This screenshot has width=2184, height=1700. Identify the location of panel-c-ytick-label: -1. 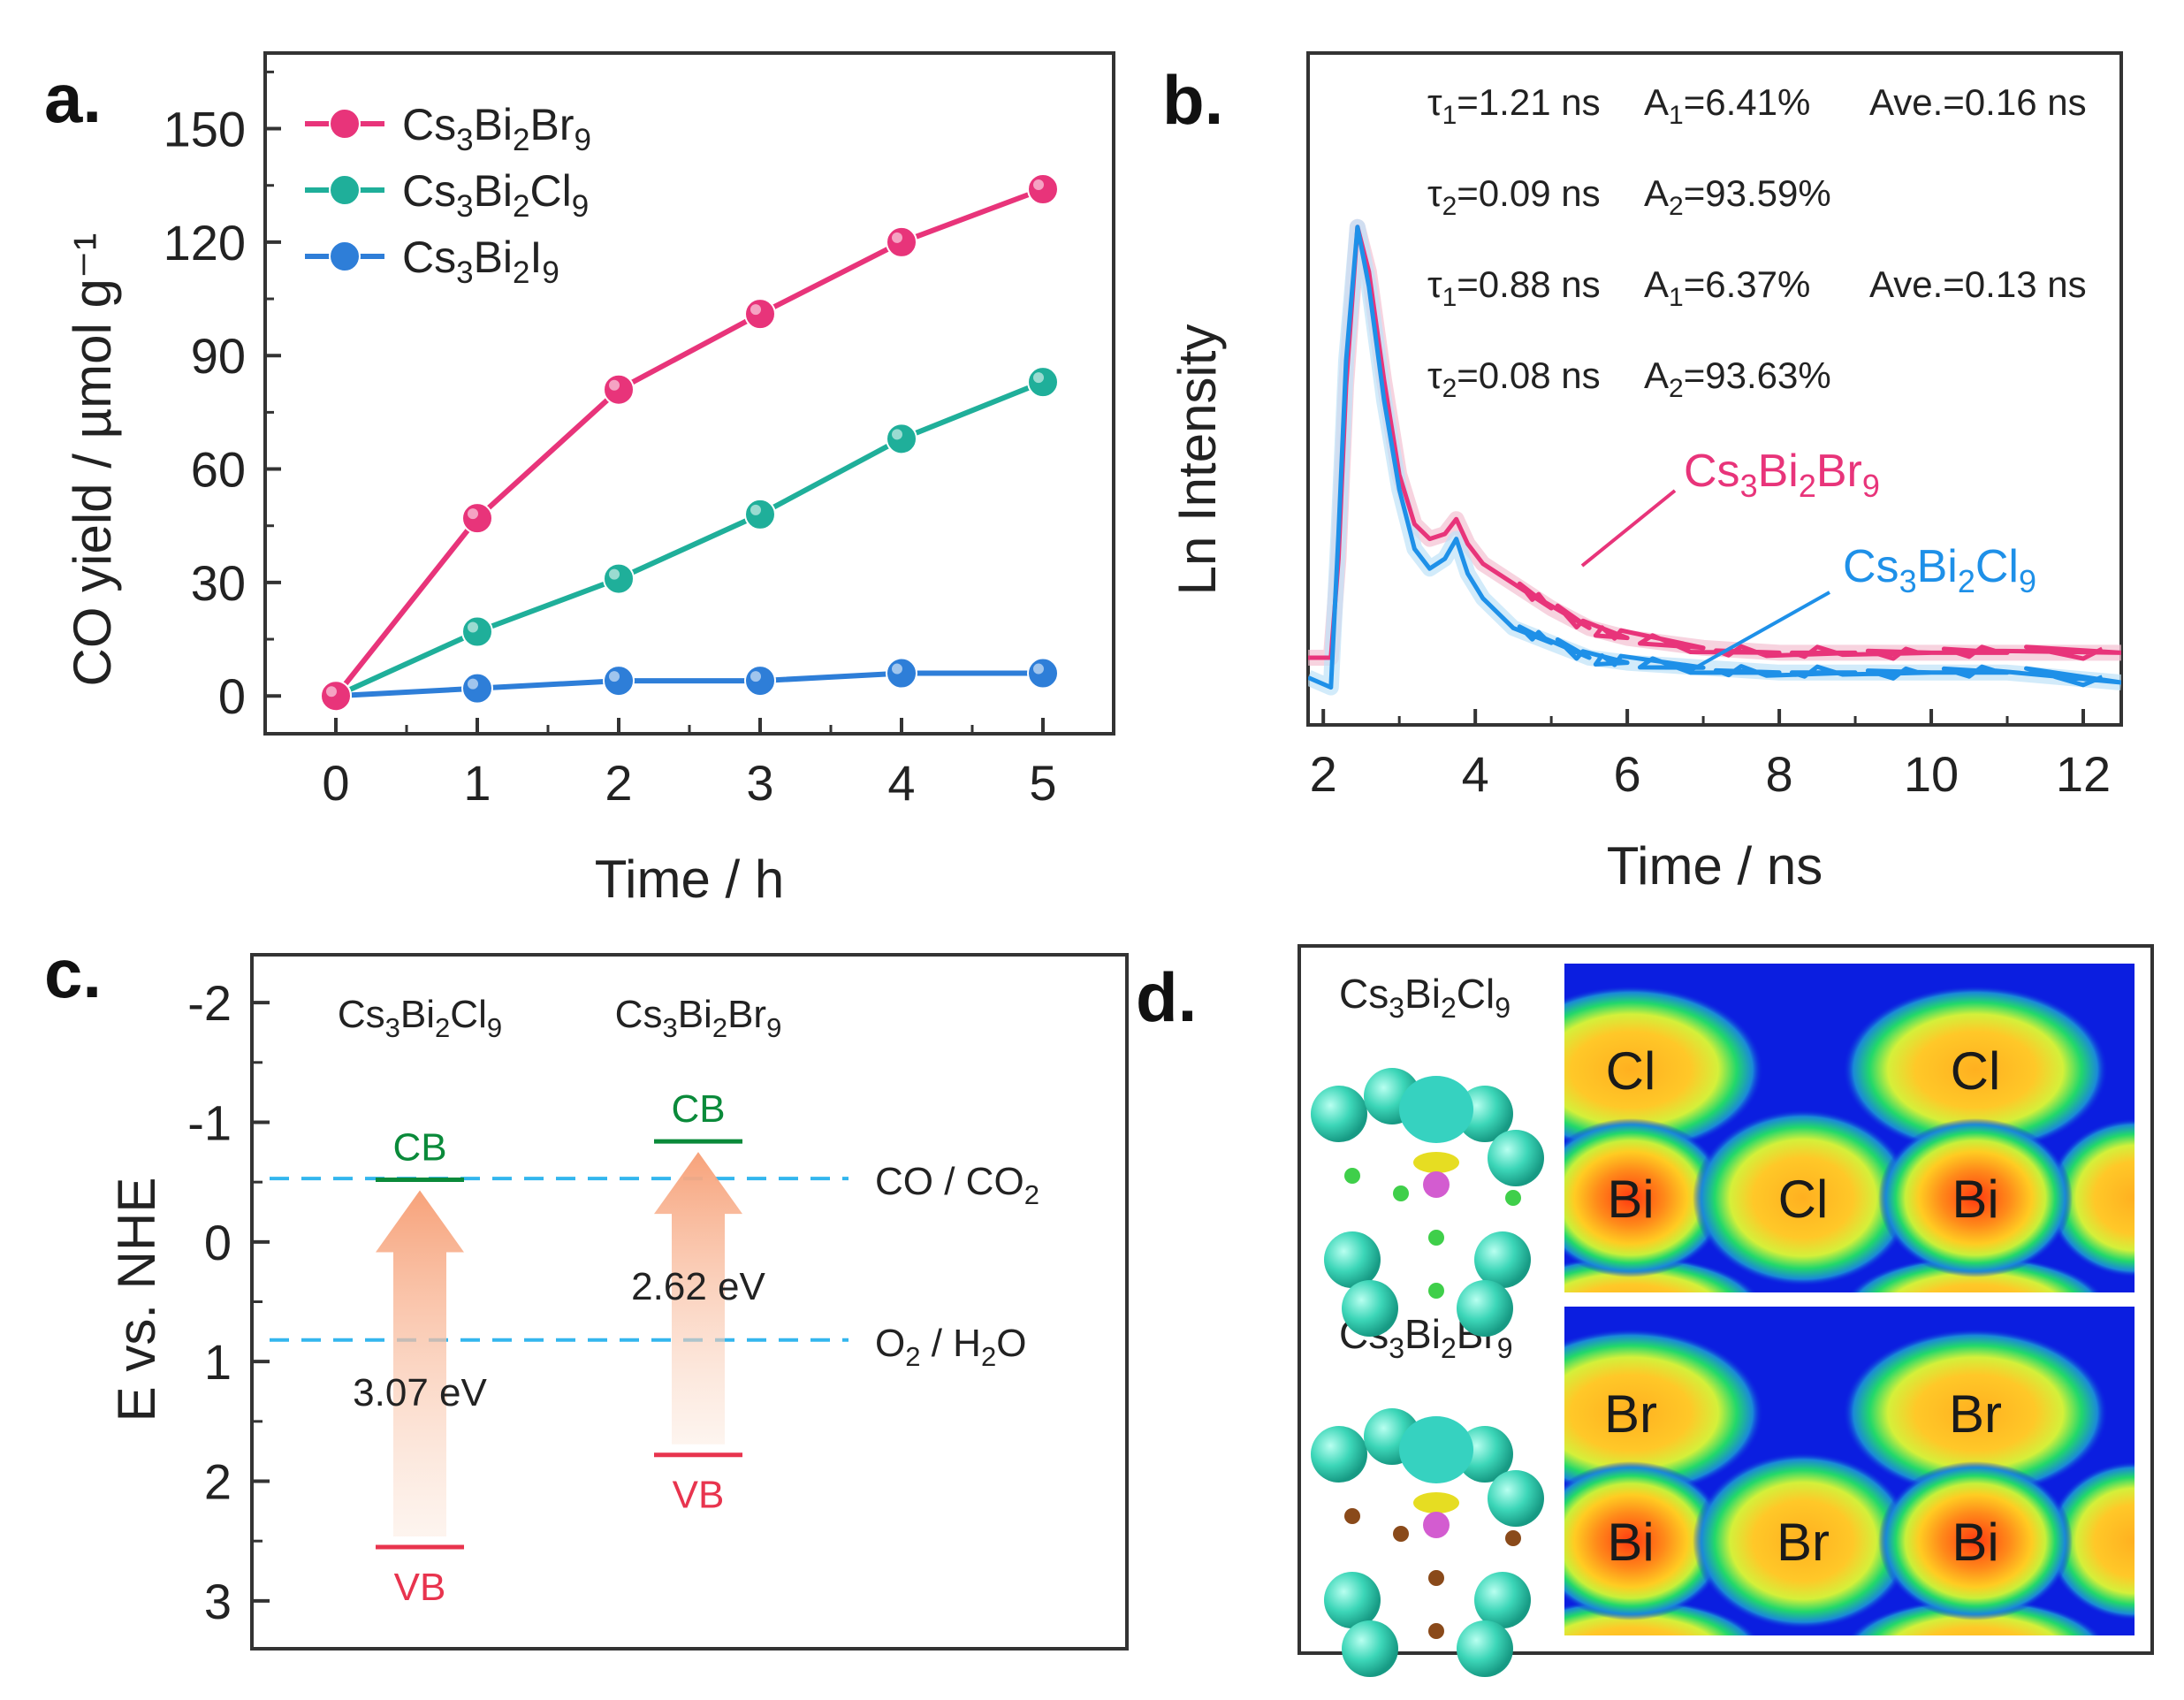
(209, 1122).